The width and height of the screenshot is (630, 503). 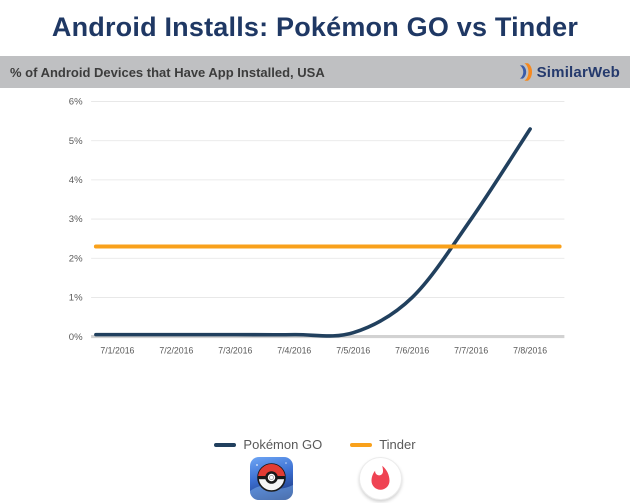 I want to click on x-tick-label: 7/7/2016, so click(x=471, y=350).